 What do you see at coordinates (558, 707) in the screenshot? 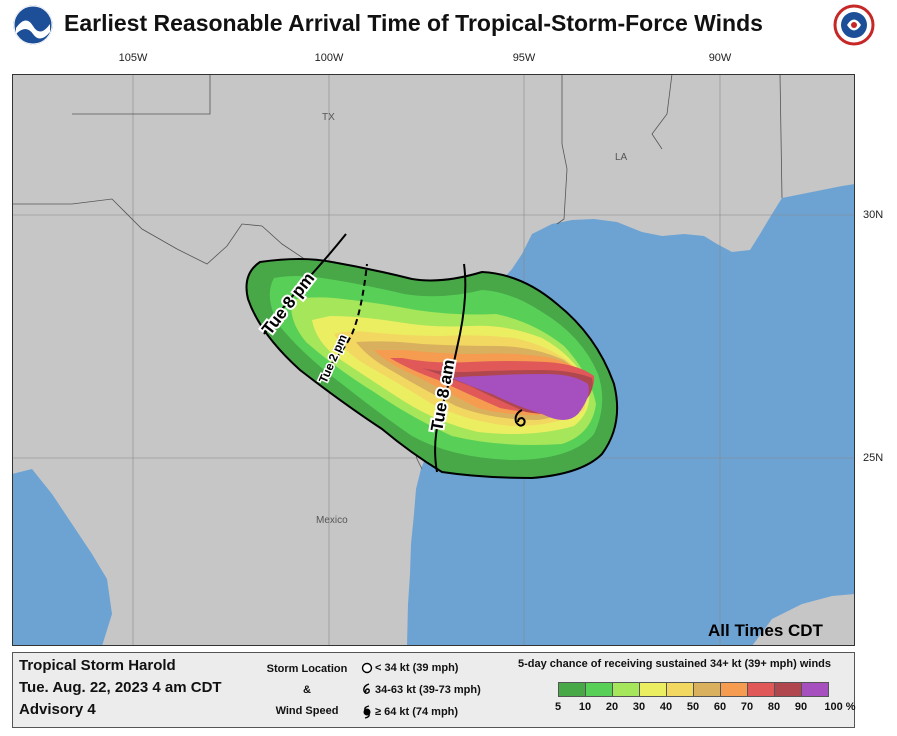
I see `probability-scale-label-0: 5` at bounding box center [558, 707].